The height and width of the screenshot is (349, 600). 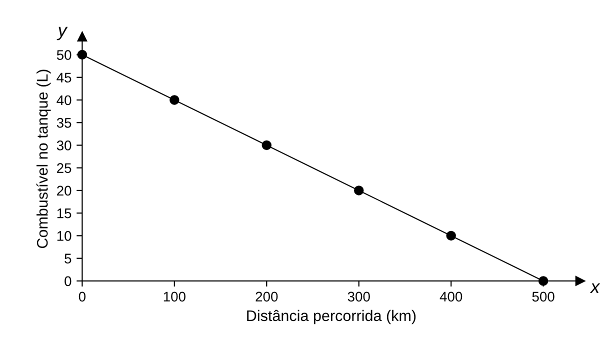 I want to click on y-tick-label: 0, so click(x=68, y=281).